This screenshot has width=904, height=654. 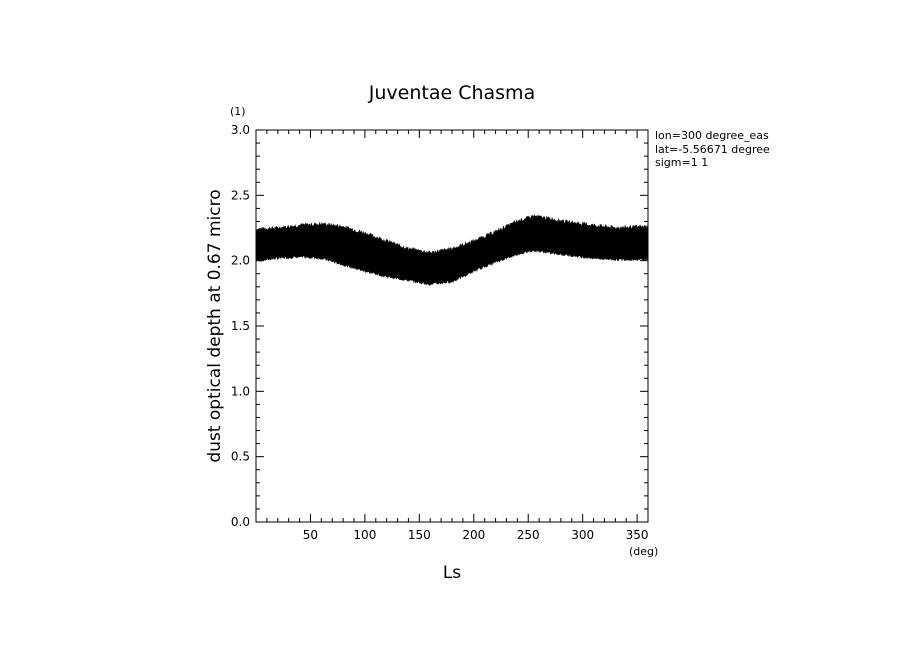 I want to click on data-layer, so click(x=452, y=249).